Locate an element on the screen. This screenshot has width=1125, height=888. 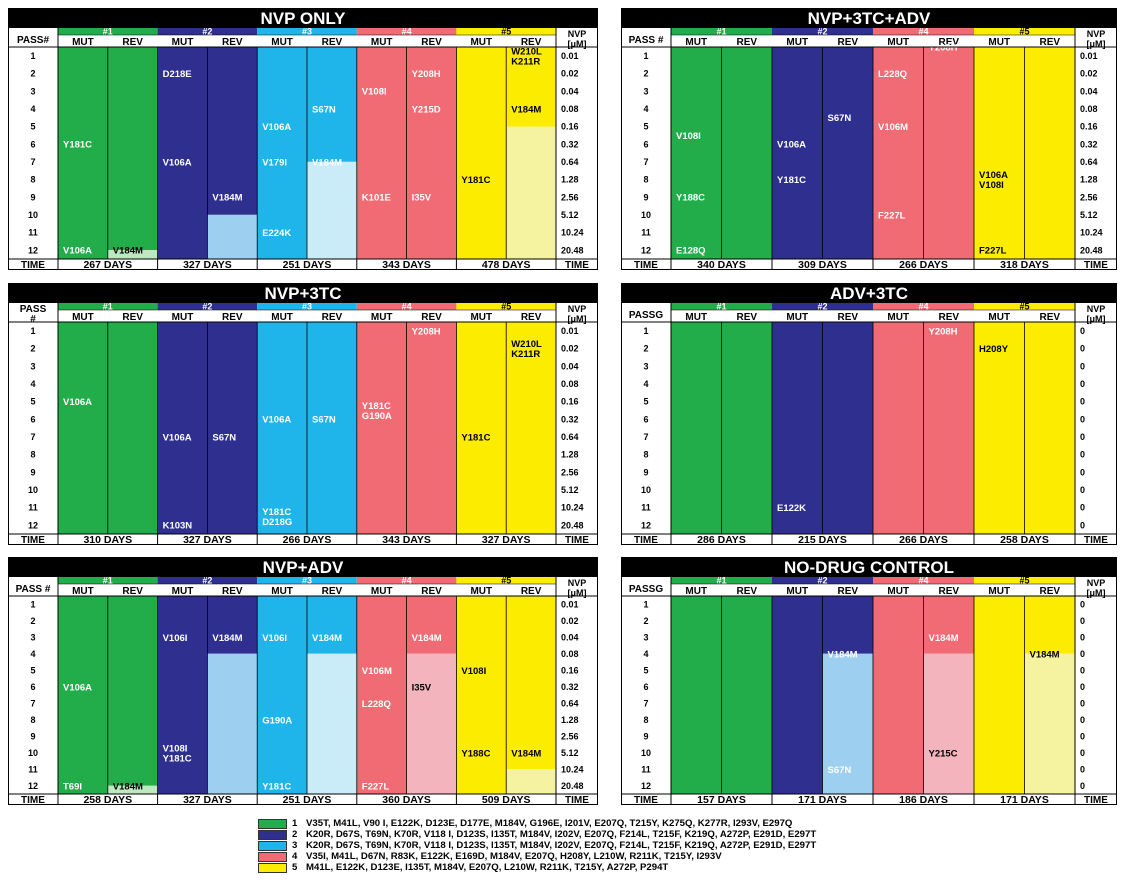
time-days: 309 DAYS is located at coordinates (822, 264).